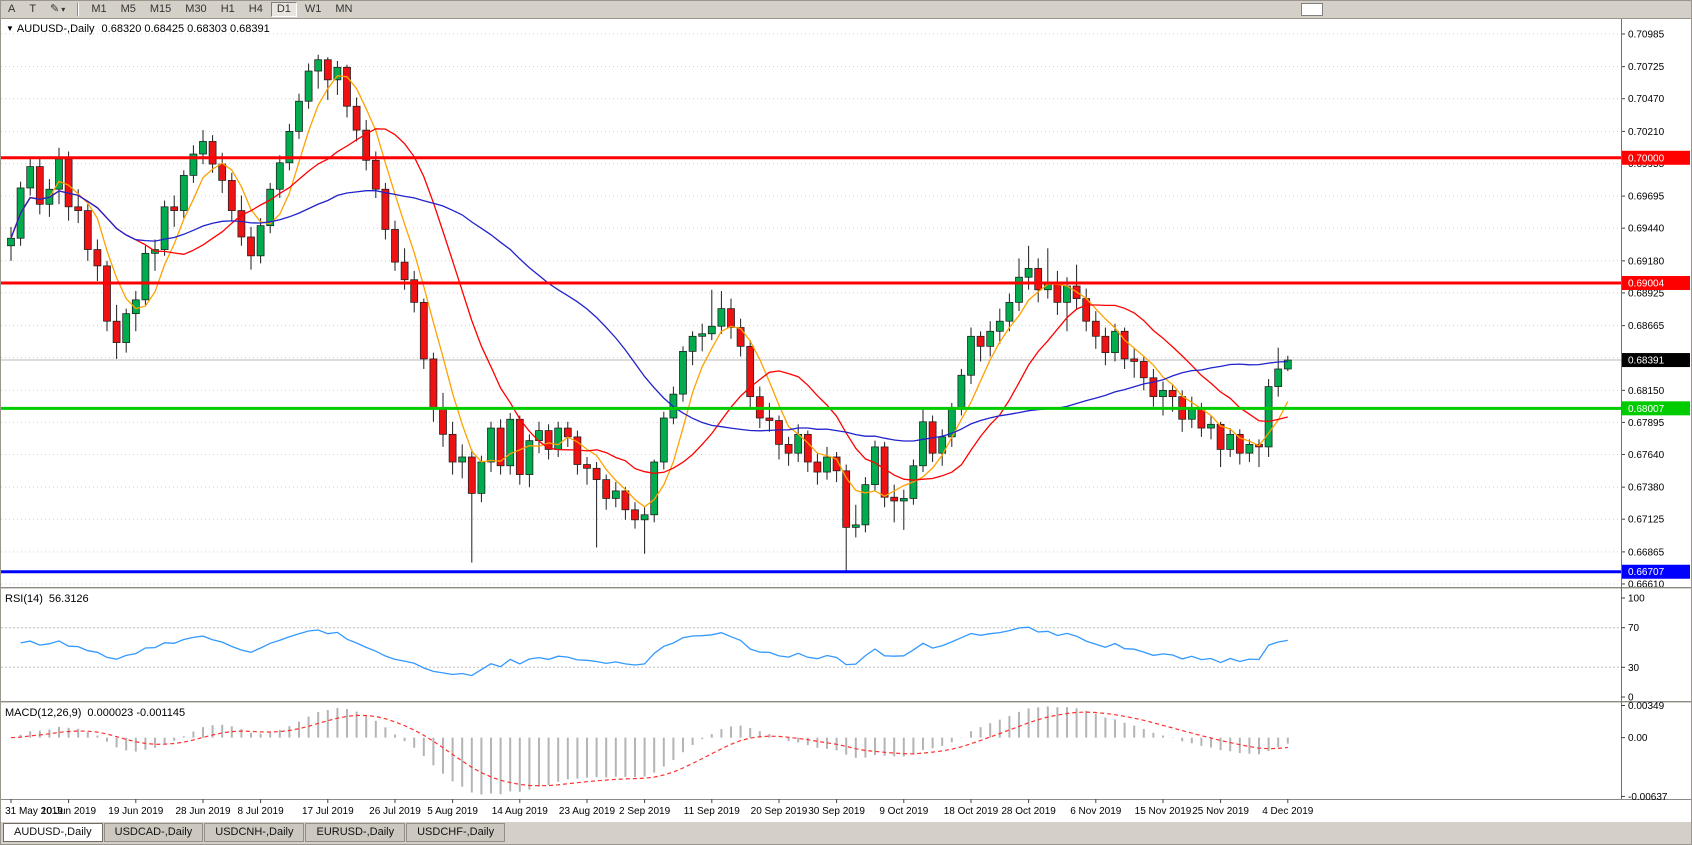  Describe the element at coordinates (1646, 361) in the screenshot. I see `svg-text: 0.68391` at that location.